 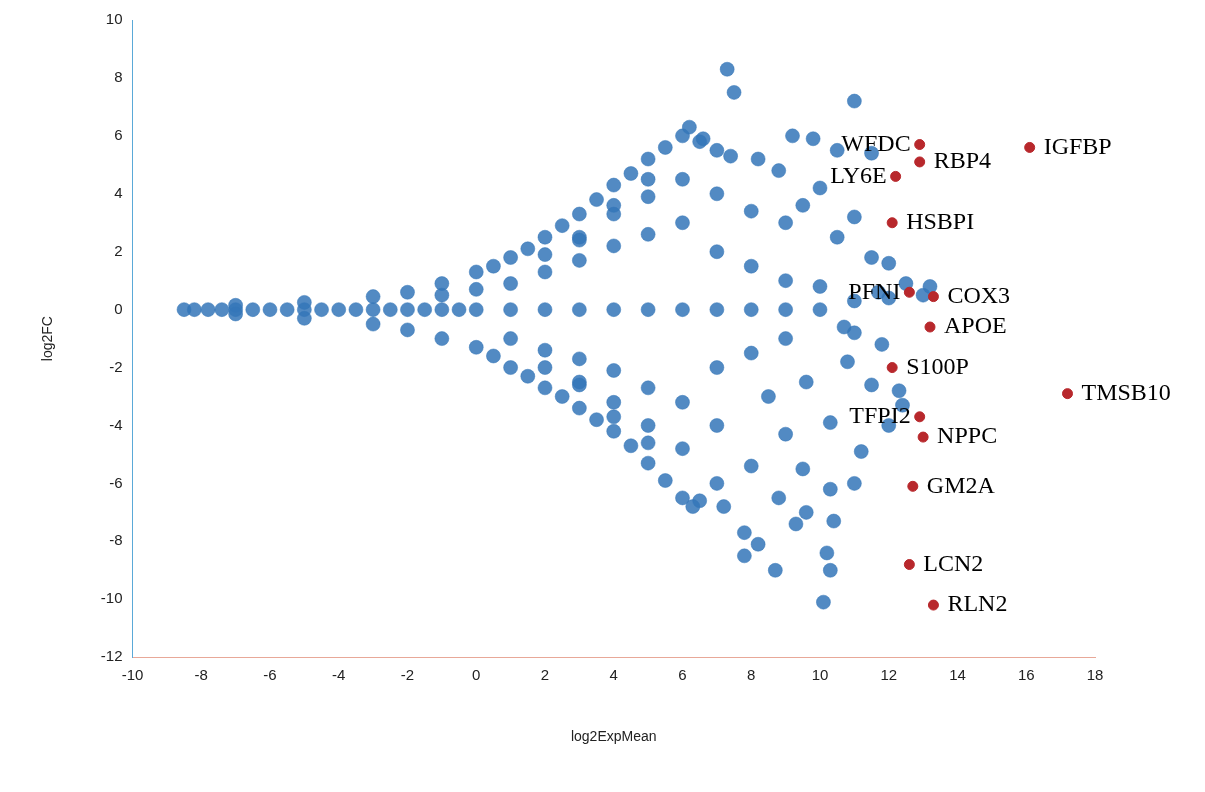 I want to click on y-tick-label: -4, so click(x=116, y=424).